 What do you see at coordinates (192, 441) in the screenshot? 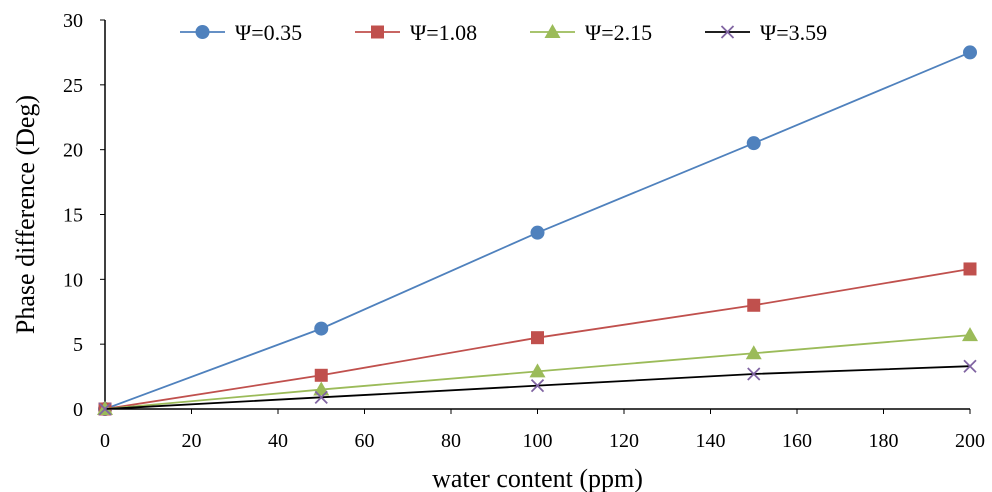
I see `x-tick-label: 20` at bounding box center [192, 441].